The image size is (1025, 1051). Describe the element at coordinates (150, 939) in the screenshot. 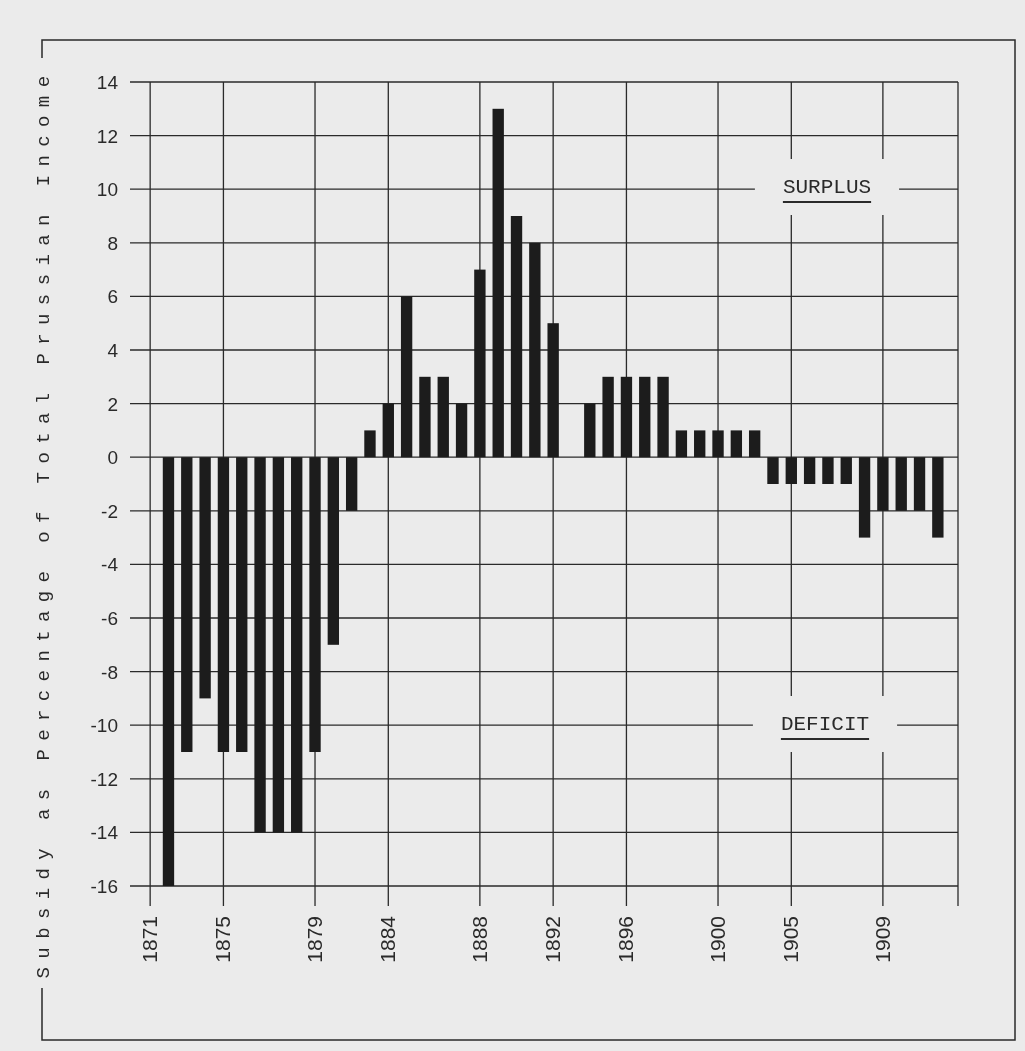

I see `x-tick-label: 1871` at that location.